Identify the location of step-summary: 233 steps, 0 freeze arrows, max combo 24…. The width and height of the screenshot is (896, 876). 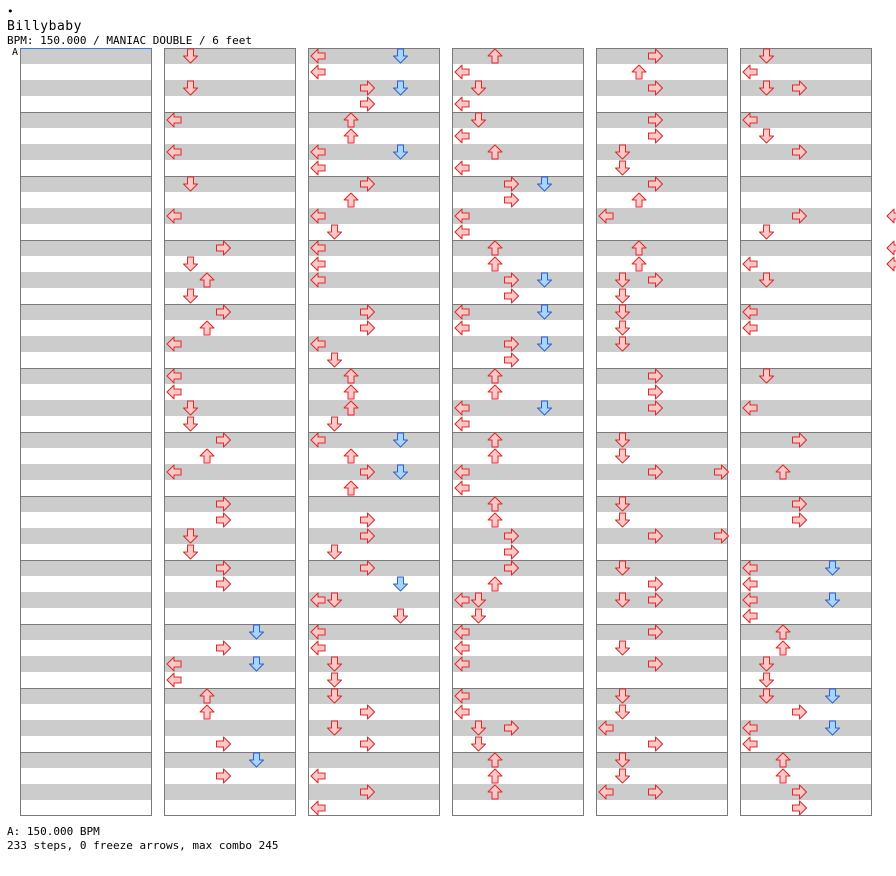
(143, 845).